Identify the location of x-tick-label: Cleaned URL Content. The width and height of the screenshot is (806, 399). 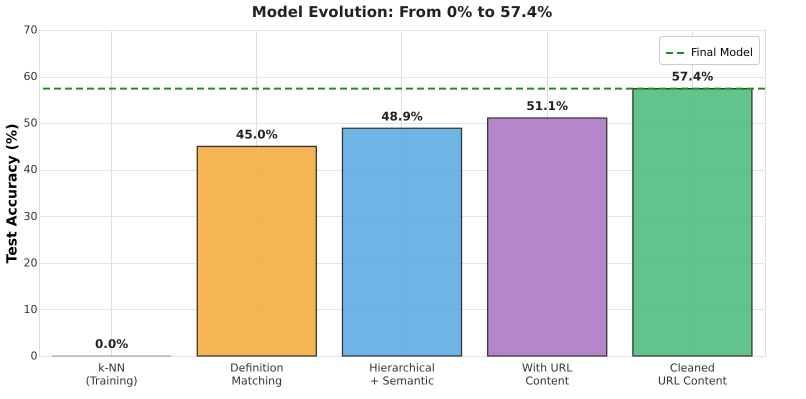
(693, 375).